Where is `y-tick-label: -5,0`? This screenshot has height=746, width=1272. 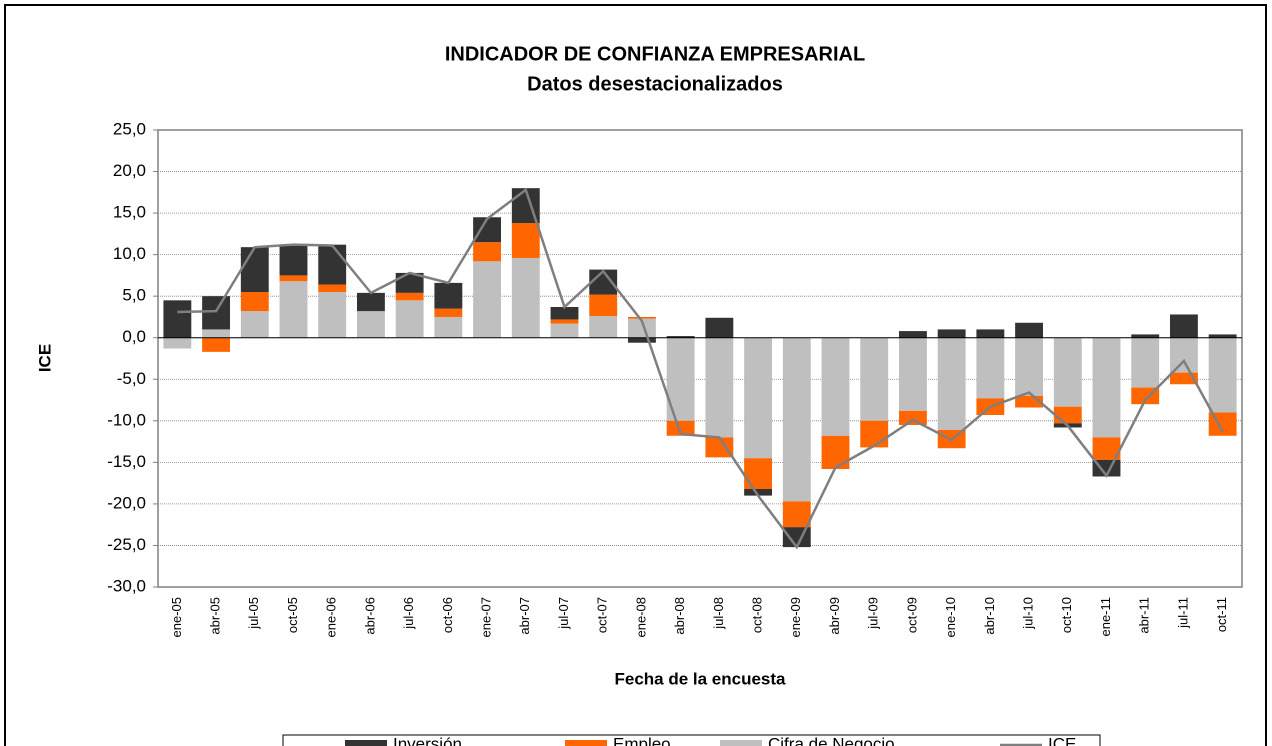 y-tick-label: -5,0 is located at coordinates (131, 378).